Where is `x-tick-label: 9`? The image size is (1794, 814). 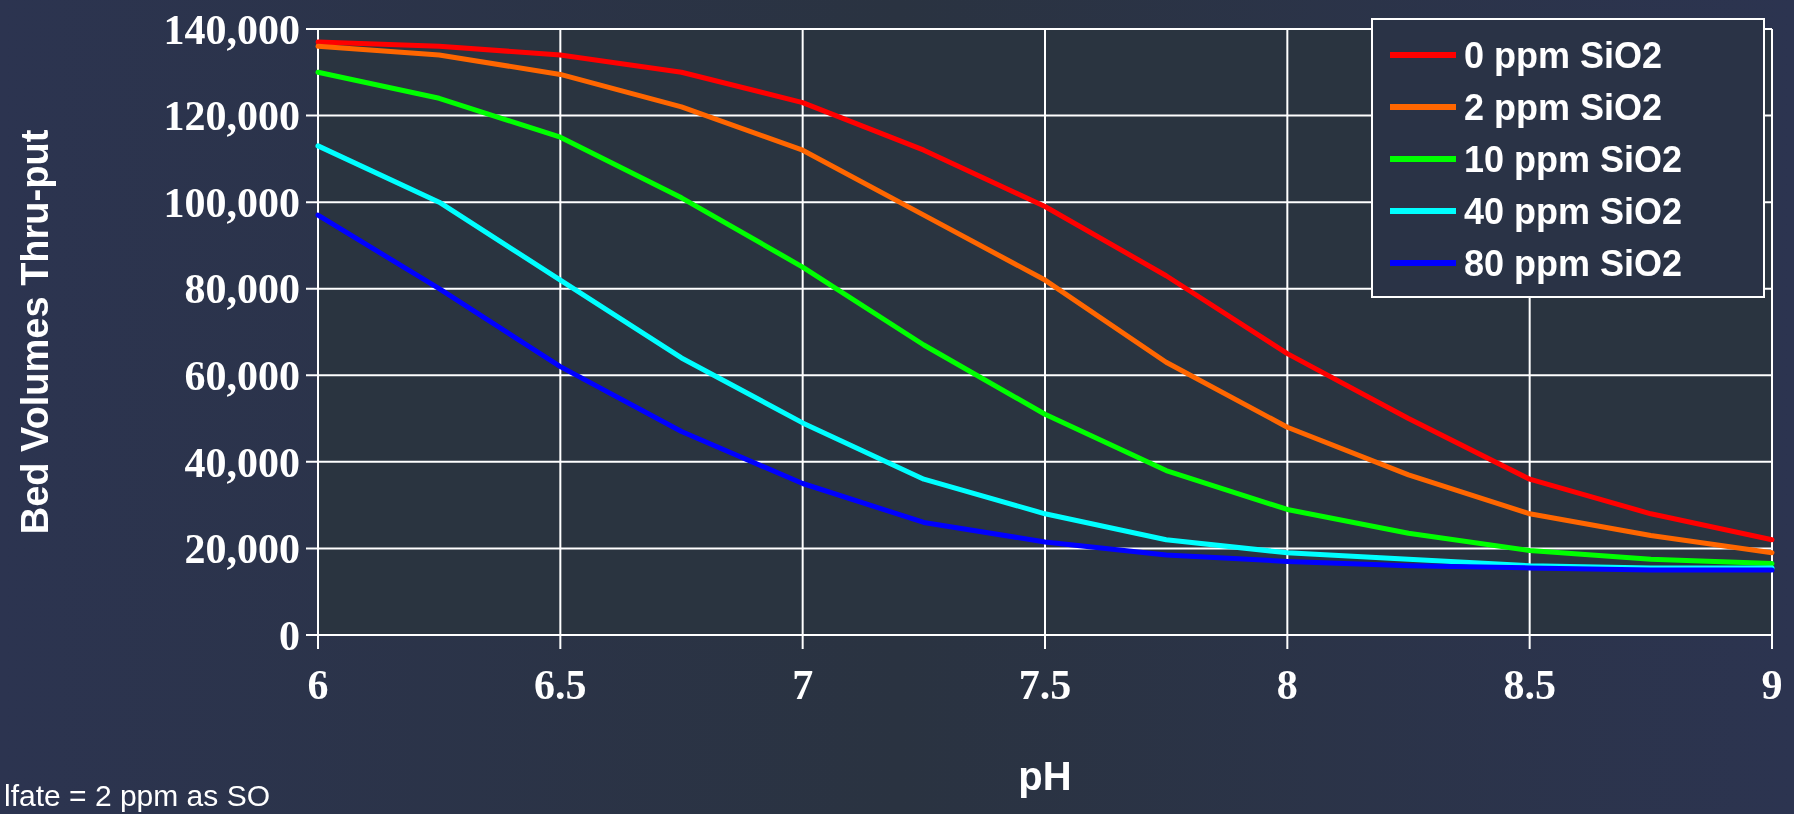
x-tick-label: 9 is located at coordinates (1772, 685).